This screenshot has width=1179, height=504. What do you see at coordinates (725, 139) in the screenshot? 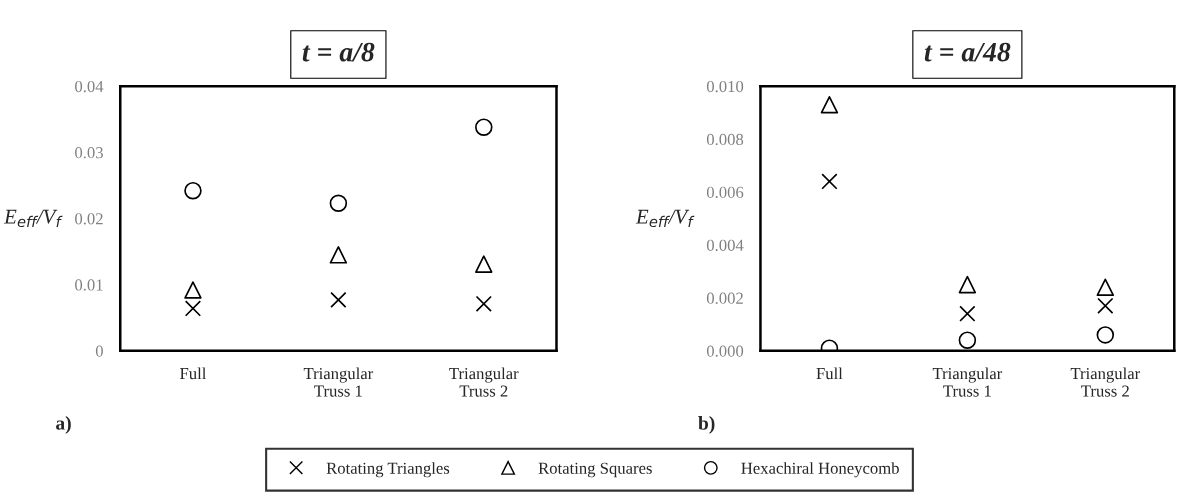
I see `y-tick-label: 0.008` at bounding box center [725, 139].